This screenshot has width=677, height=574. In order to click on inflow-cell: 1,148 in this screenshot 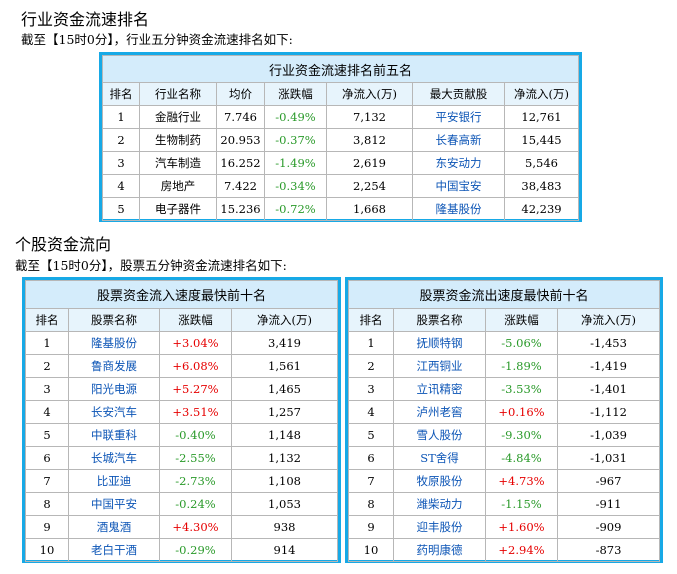, I will do `click(284, 435)`.